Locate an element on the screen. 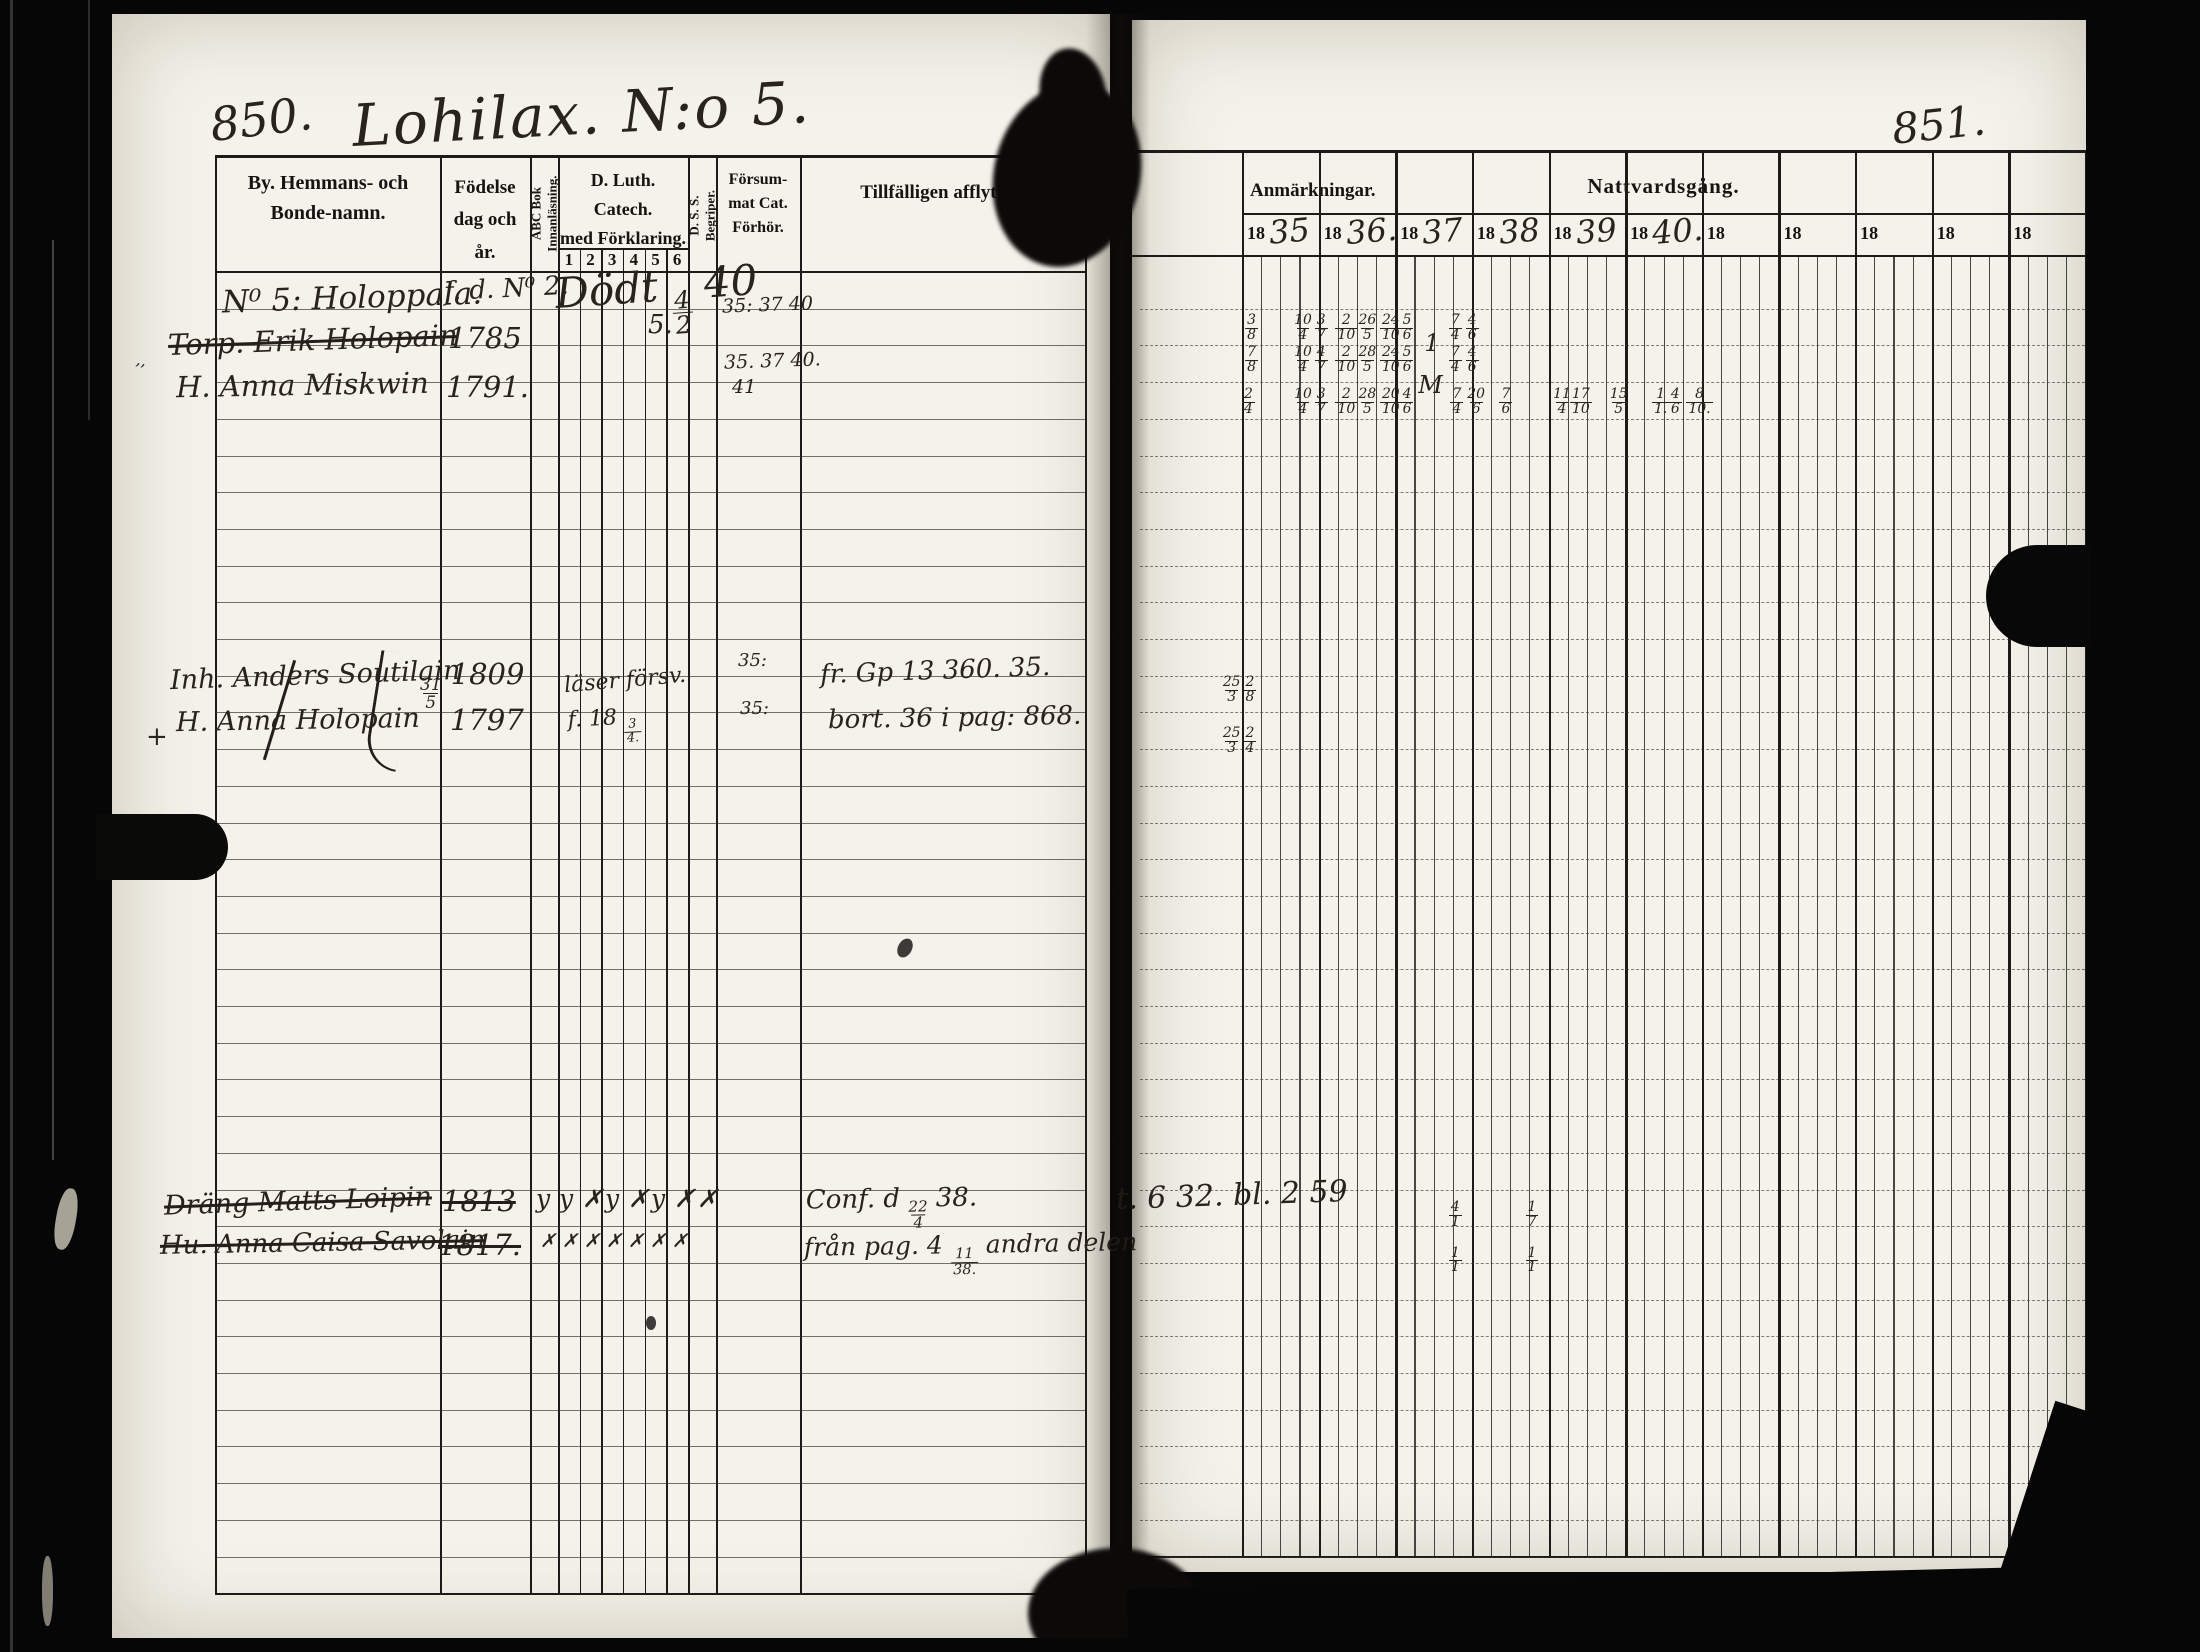  header-forsummat: Försum- mat Cat. Förhör. is located at coordinates (758, 204).